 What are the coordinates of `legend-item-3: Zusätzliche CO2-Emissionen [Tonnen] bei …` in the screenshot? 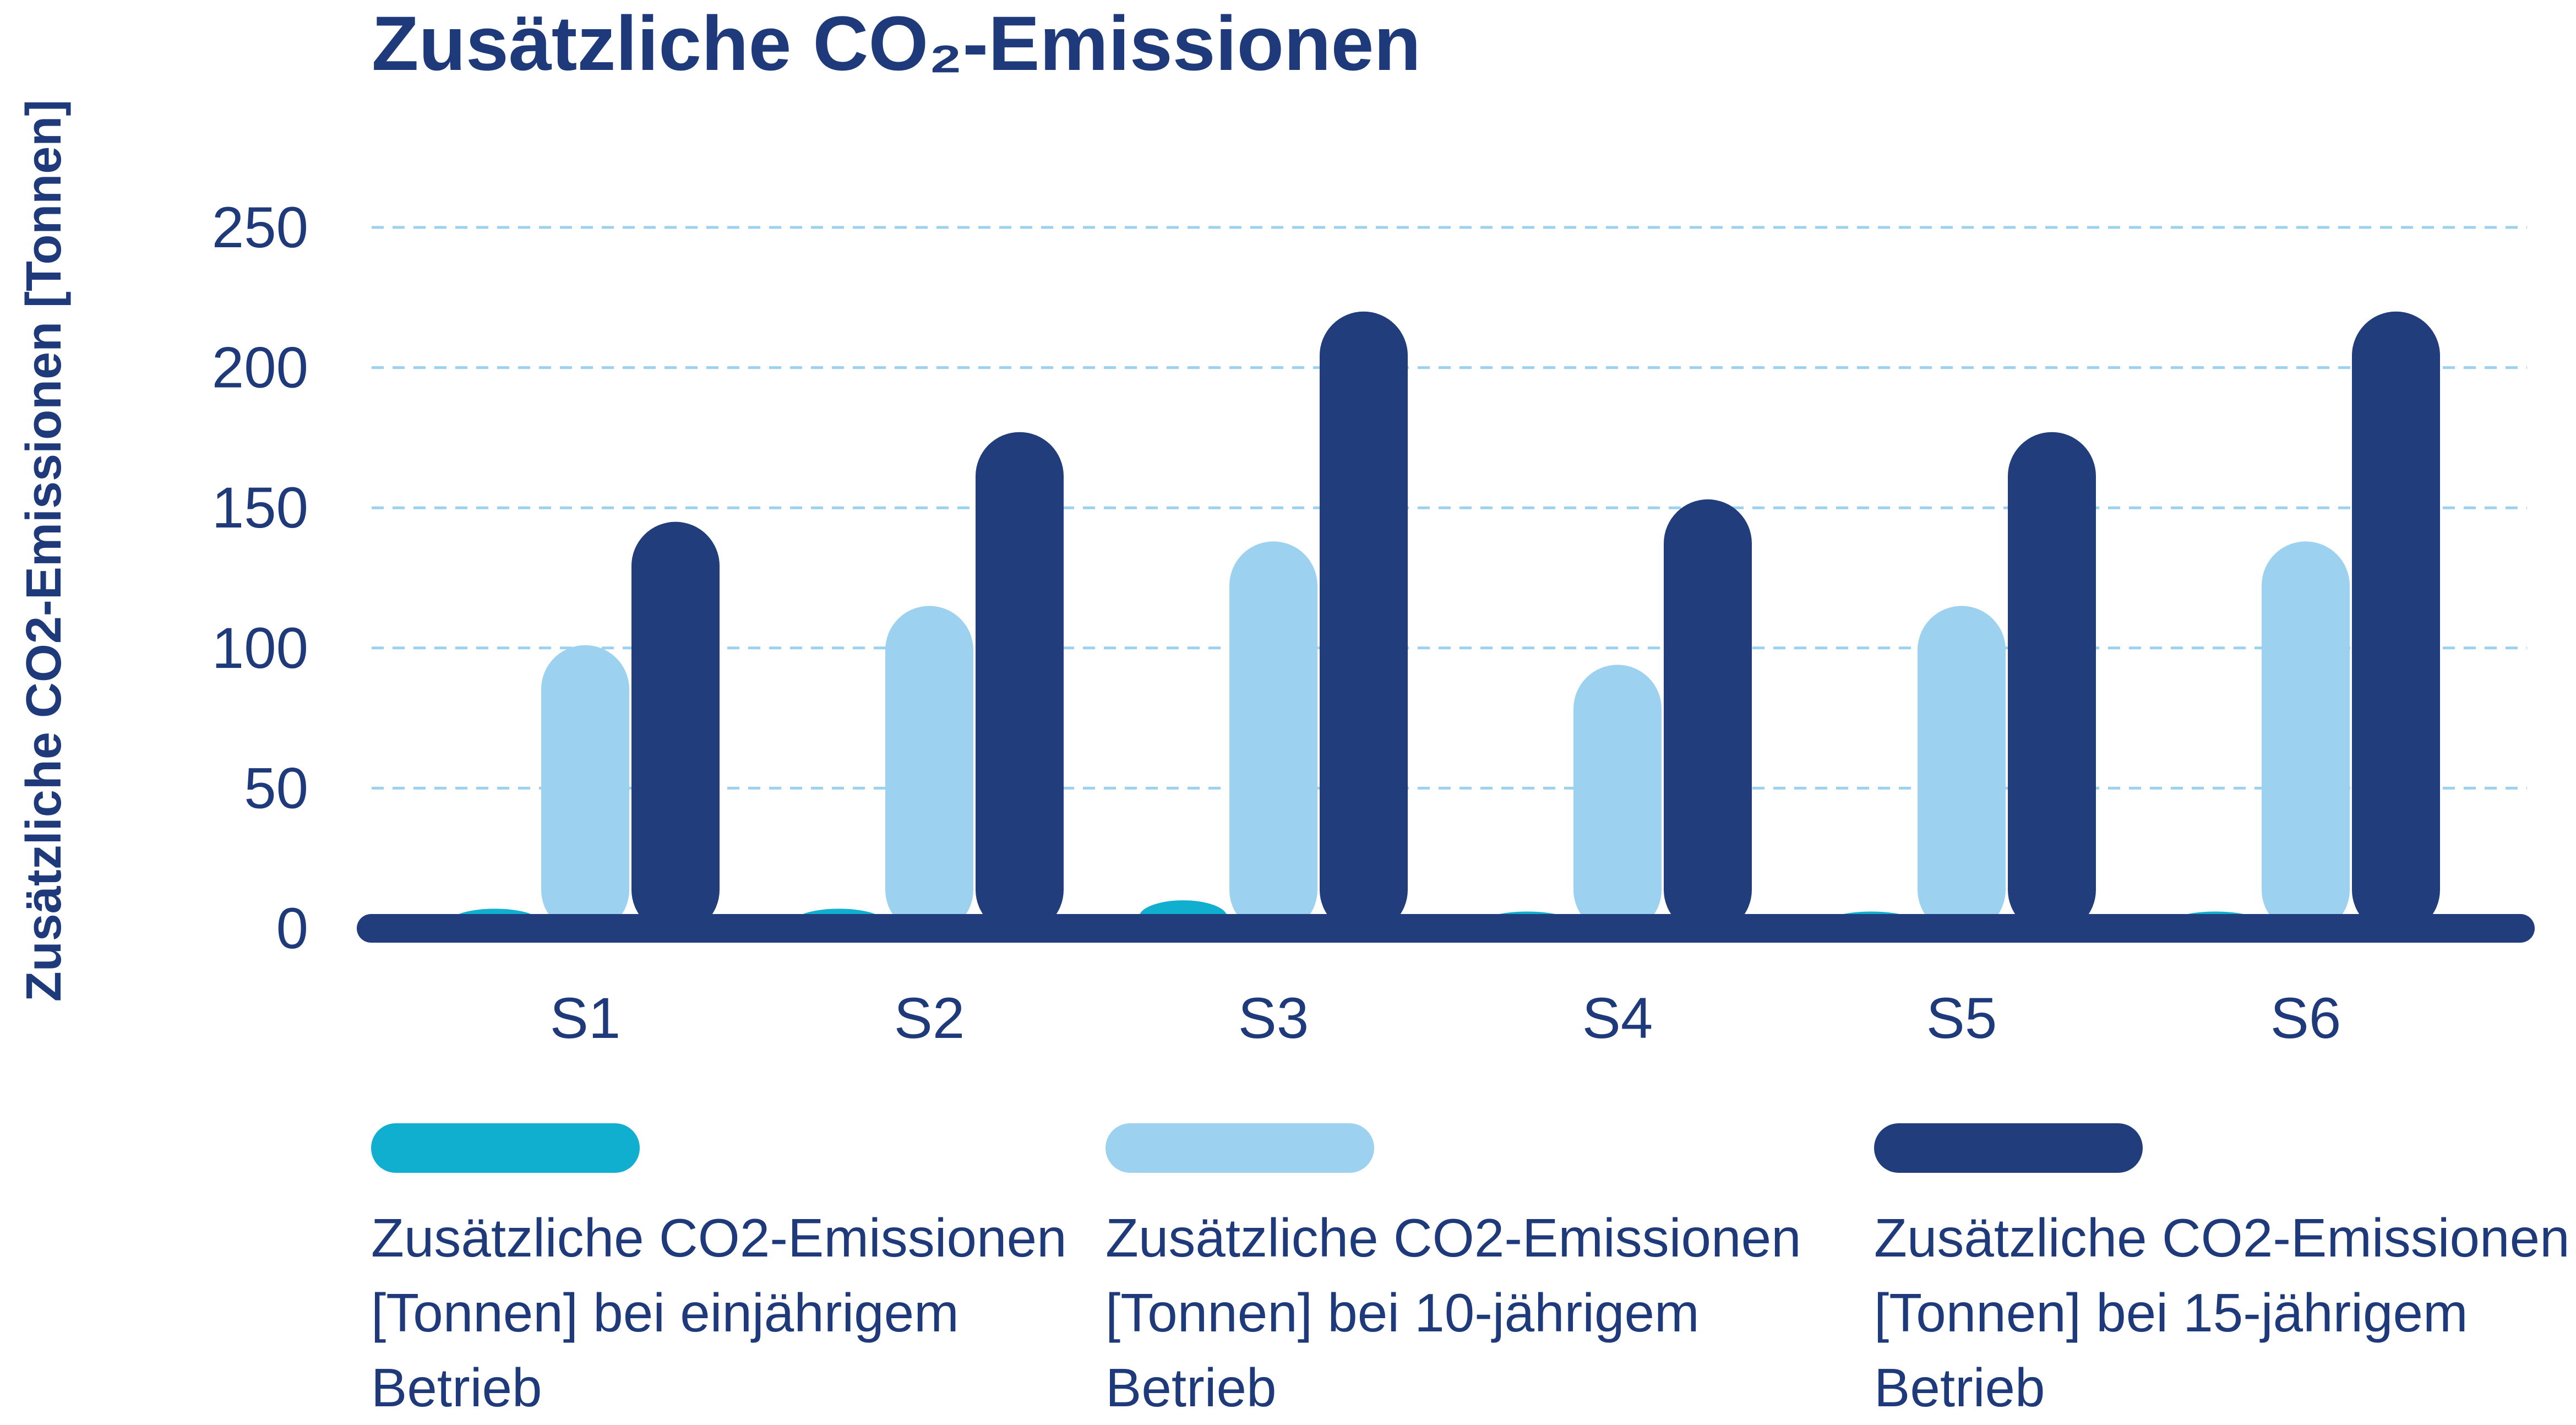 It's located at (2225, 1274).